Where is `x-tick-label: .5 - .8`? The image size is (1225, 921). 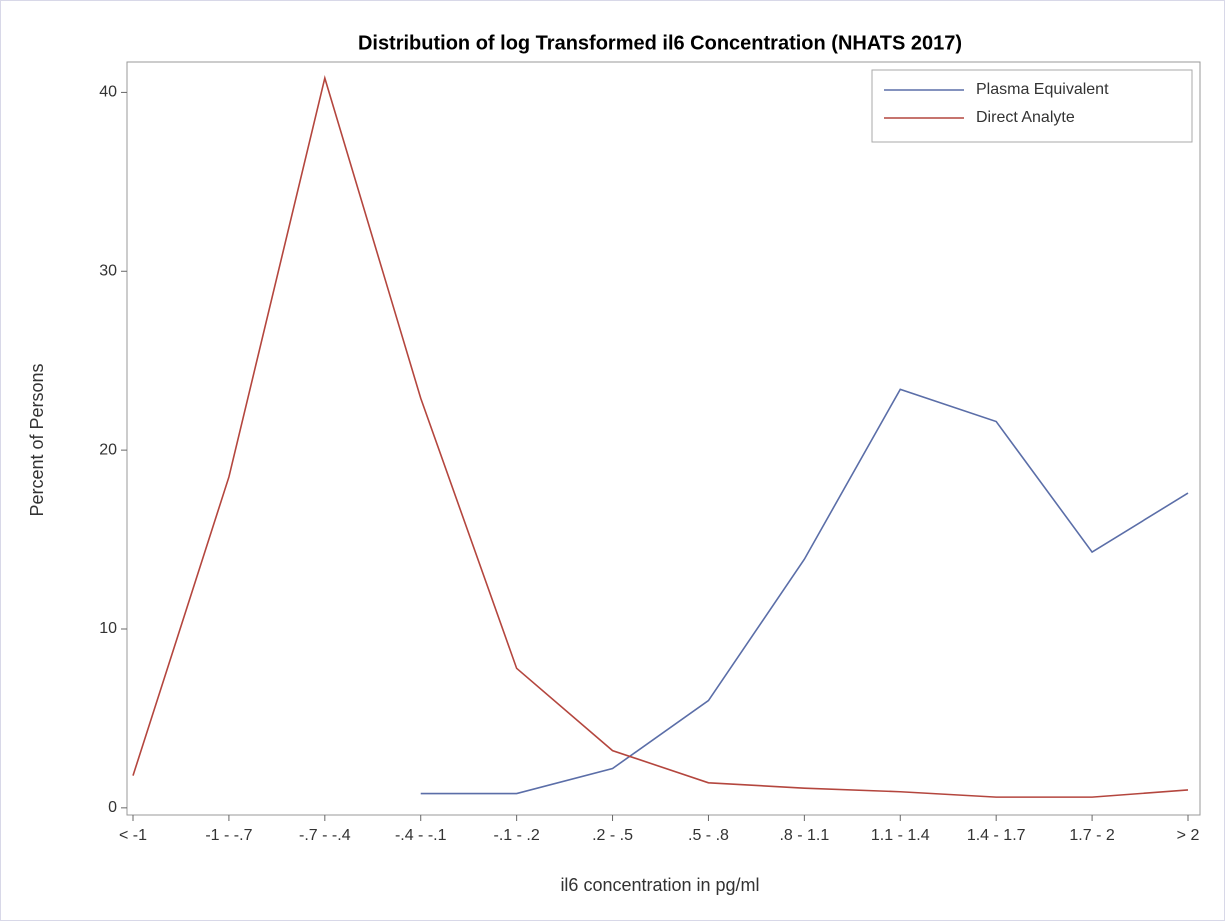 x-tick-label: .5 - .8 is located at coordinates (708, 835).